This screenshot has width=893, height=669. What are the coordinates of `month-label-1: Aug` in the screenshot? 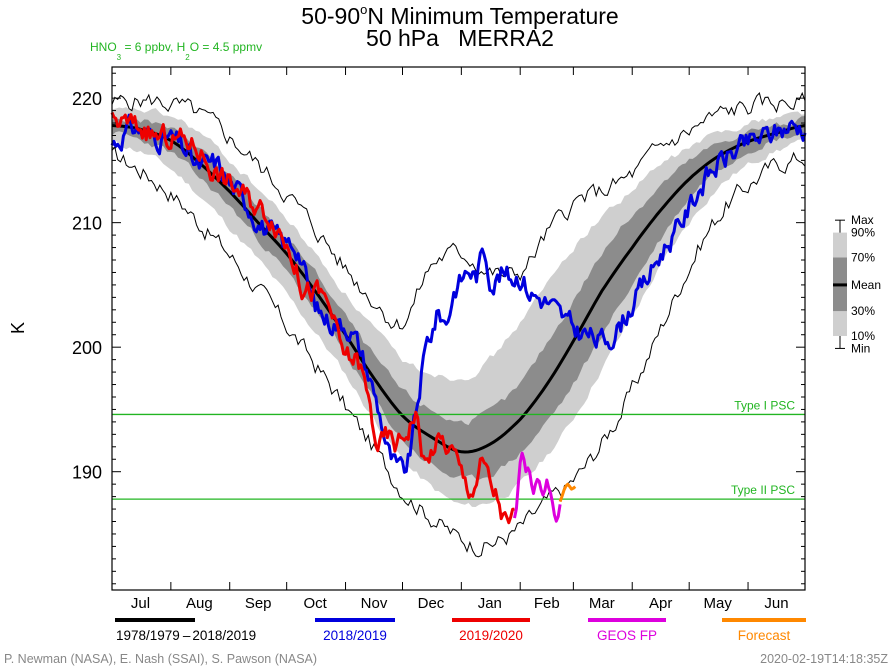 It's located at (199, 603).